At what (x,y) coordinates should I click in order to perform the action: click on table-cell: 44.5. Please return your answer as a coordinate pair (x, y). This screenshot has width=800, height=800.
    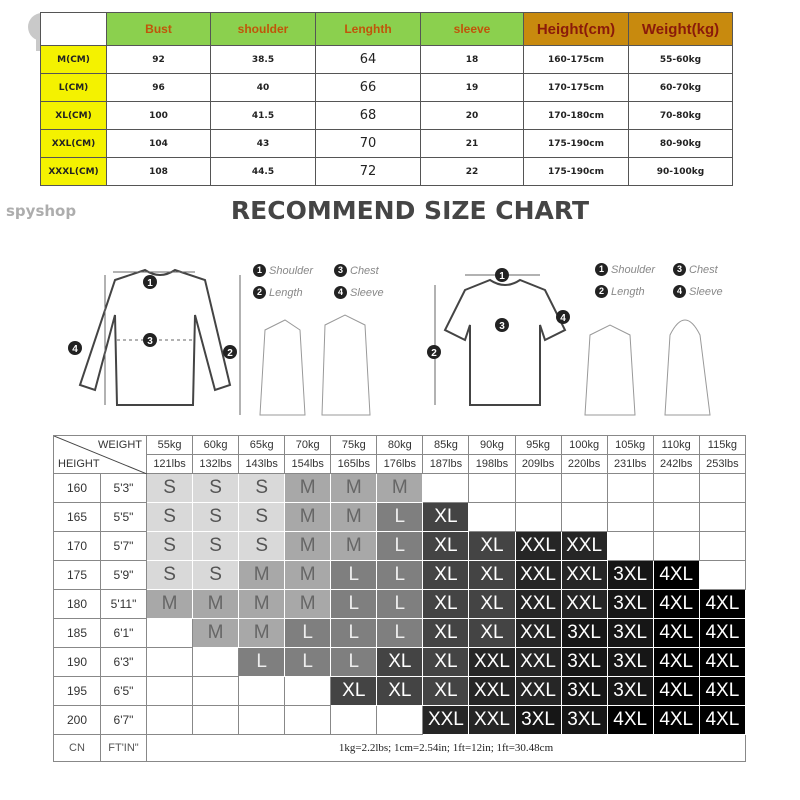
    Looking at the image, I should click on (263, 171).